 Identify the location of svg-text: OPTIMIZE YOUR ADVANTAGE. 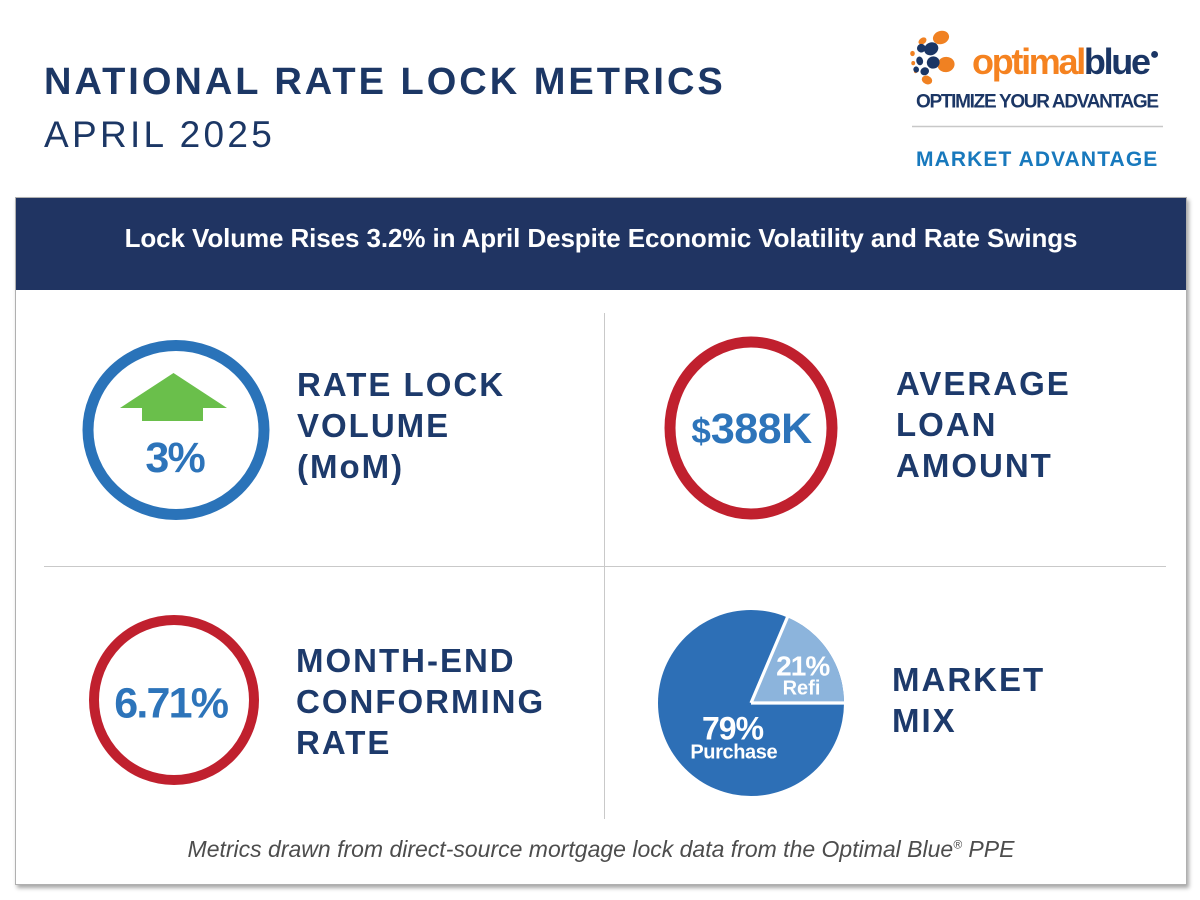
(1037, 102).